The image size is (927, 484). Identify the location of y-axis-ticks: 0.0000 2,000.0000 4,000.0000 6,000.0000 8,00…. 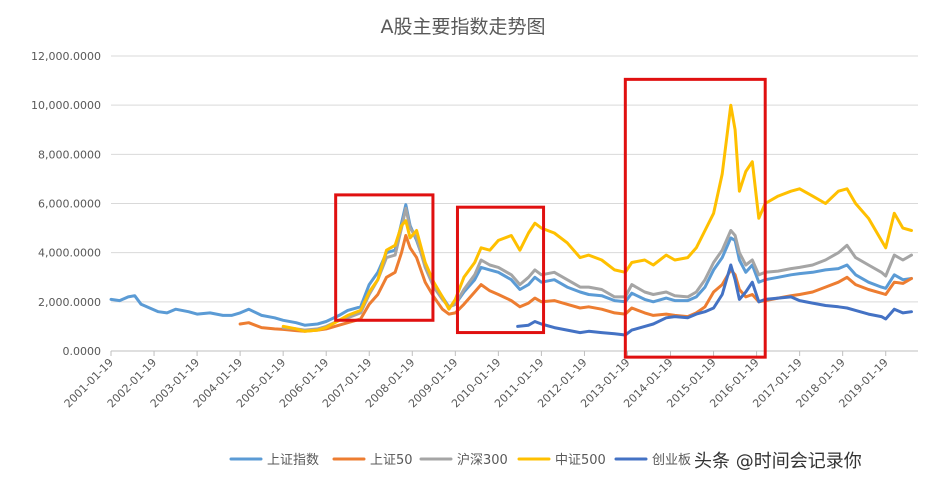
(66, 204).